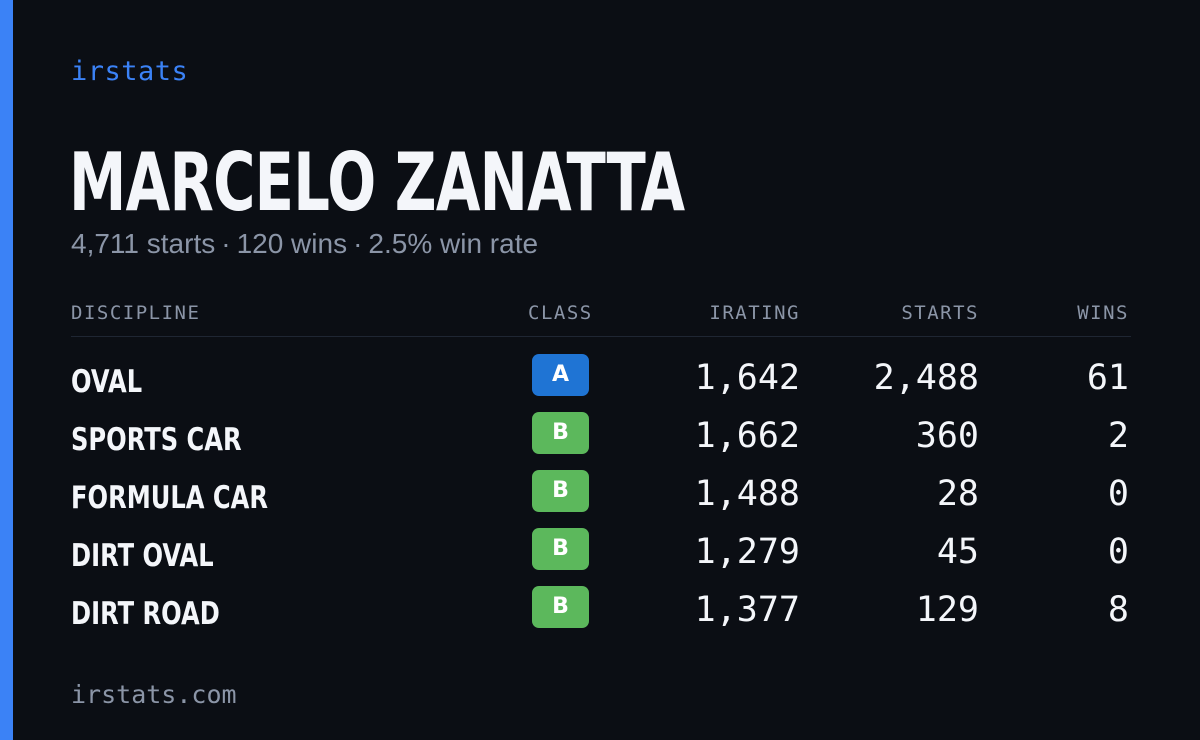 The width and height of the screenshot is (1200, 740). Describe the element at coordinates (747, 610) in the screenshot. I see `irating-value: 1,377` at that location.